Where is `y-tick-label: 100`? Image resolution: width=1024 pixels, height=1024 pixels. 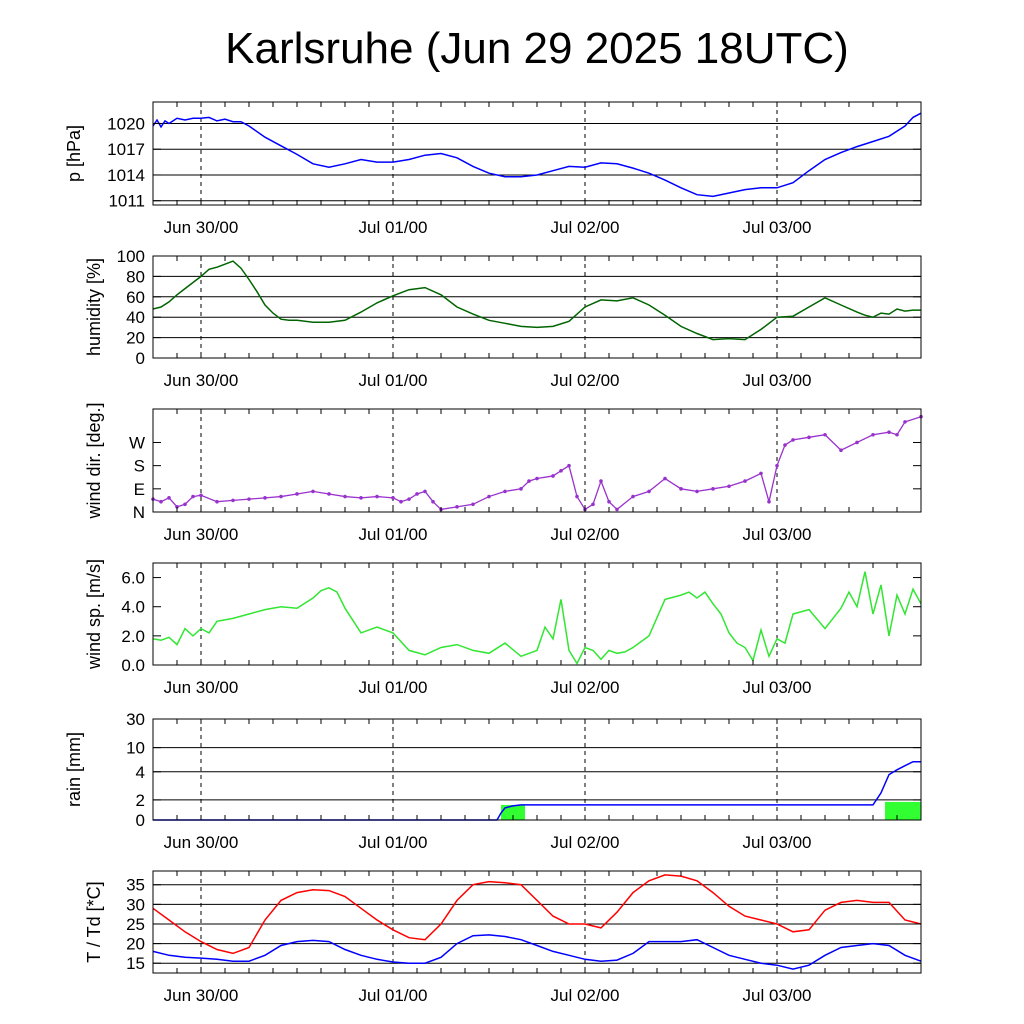
y-tick-label: 100 is located at coordinates (131, 256).